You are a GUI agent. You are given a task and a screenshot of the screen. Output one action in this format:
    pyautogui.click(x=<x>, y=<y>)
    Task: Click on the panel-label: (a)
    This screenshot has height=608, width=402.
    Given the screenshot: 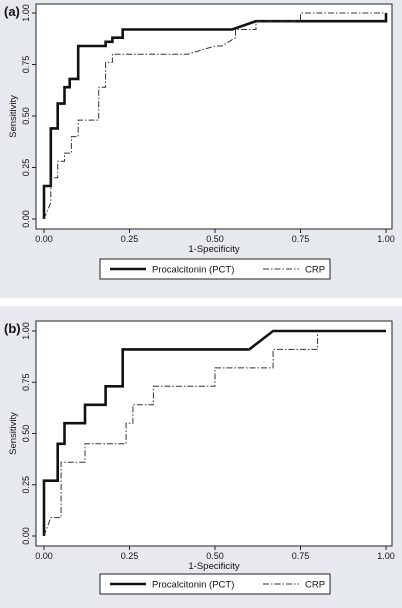 What is the action you would take?
    pyautogui.click(x=12, y=11)
    